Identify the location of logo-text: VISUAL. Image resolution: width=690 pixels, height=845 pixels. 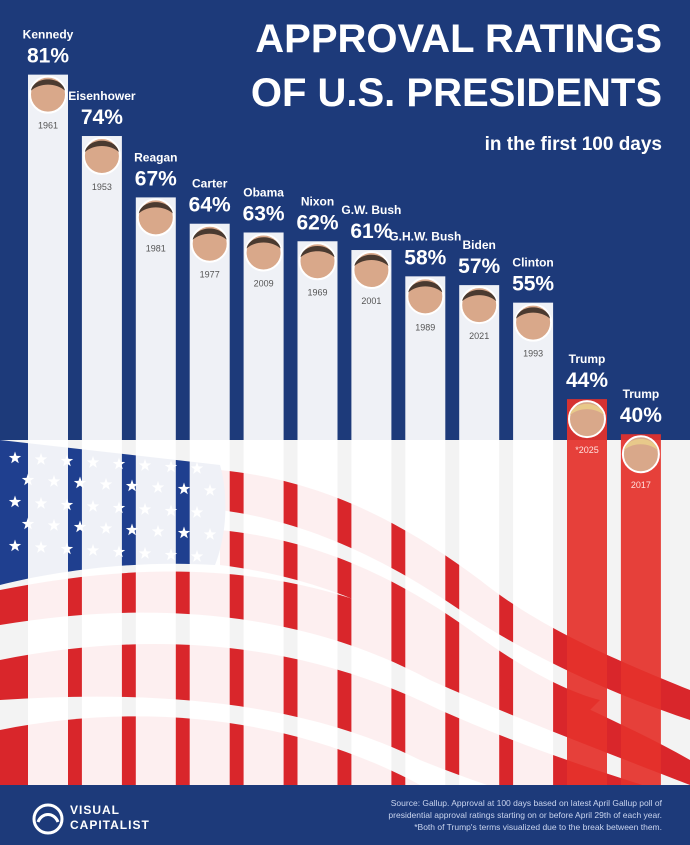
(95, 810).